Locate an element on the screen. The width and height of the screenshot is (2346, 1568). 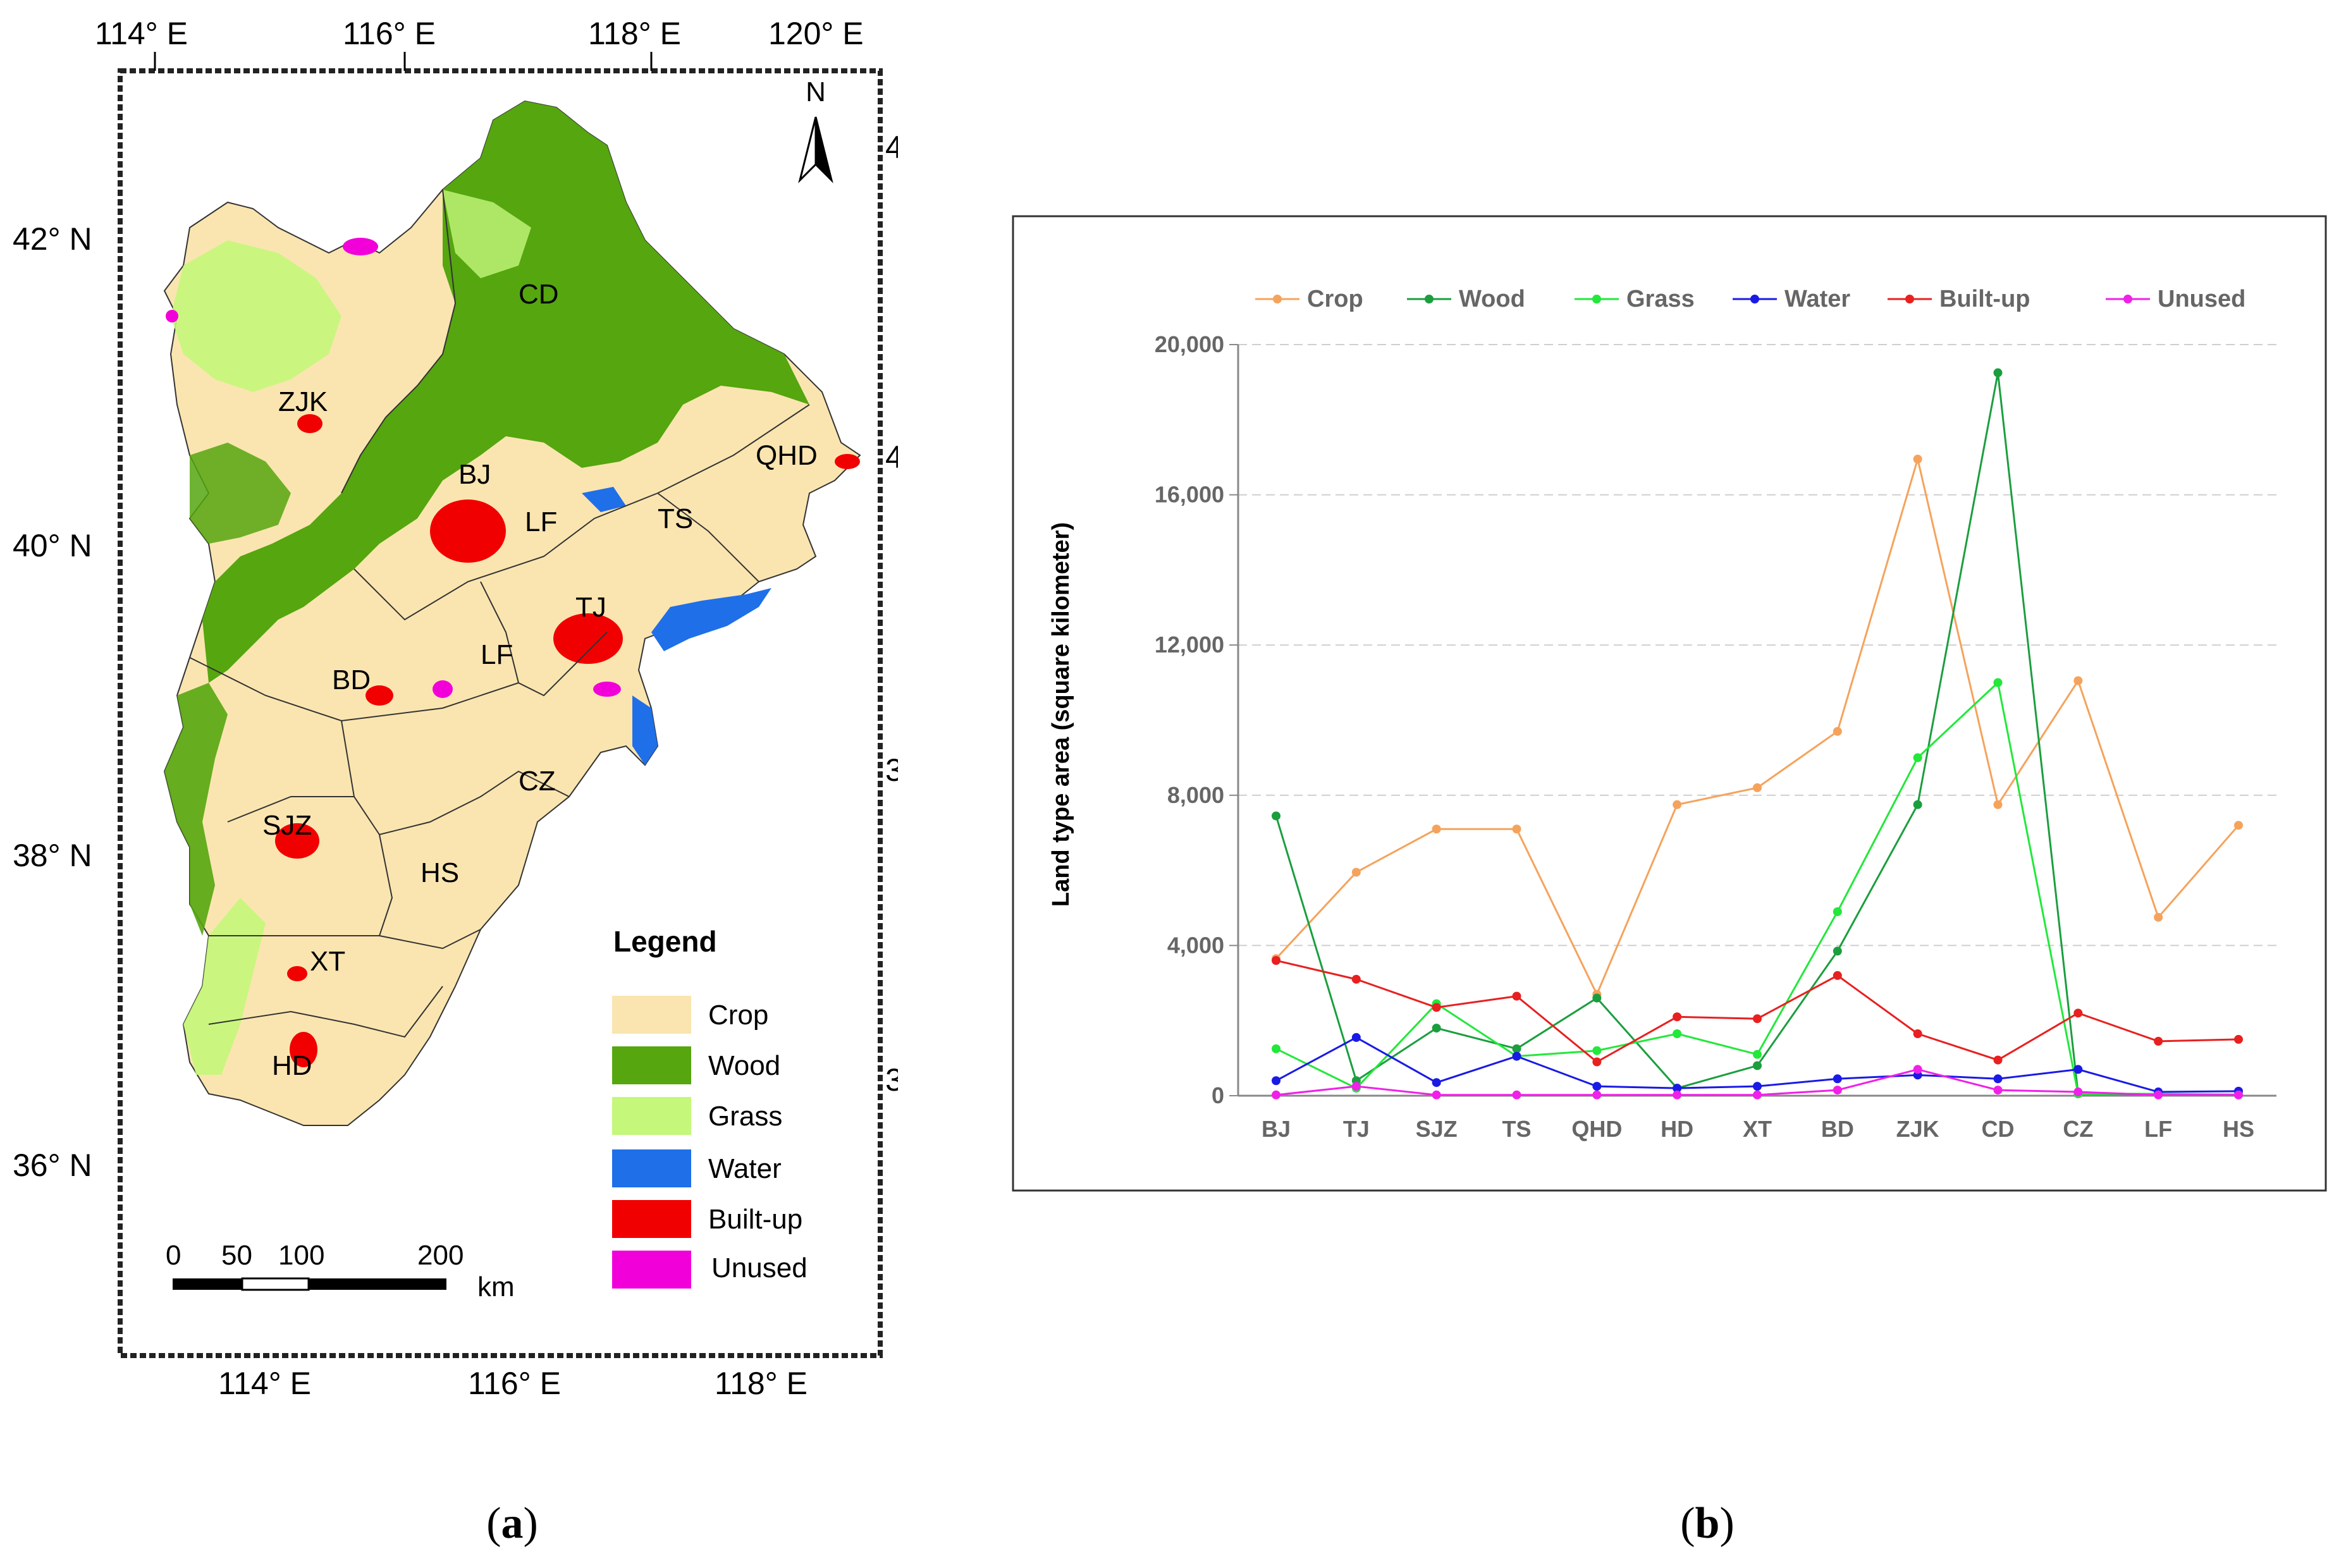
series-unused is located at coordinates (1758, 1082).